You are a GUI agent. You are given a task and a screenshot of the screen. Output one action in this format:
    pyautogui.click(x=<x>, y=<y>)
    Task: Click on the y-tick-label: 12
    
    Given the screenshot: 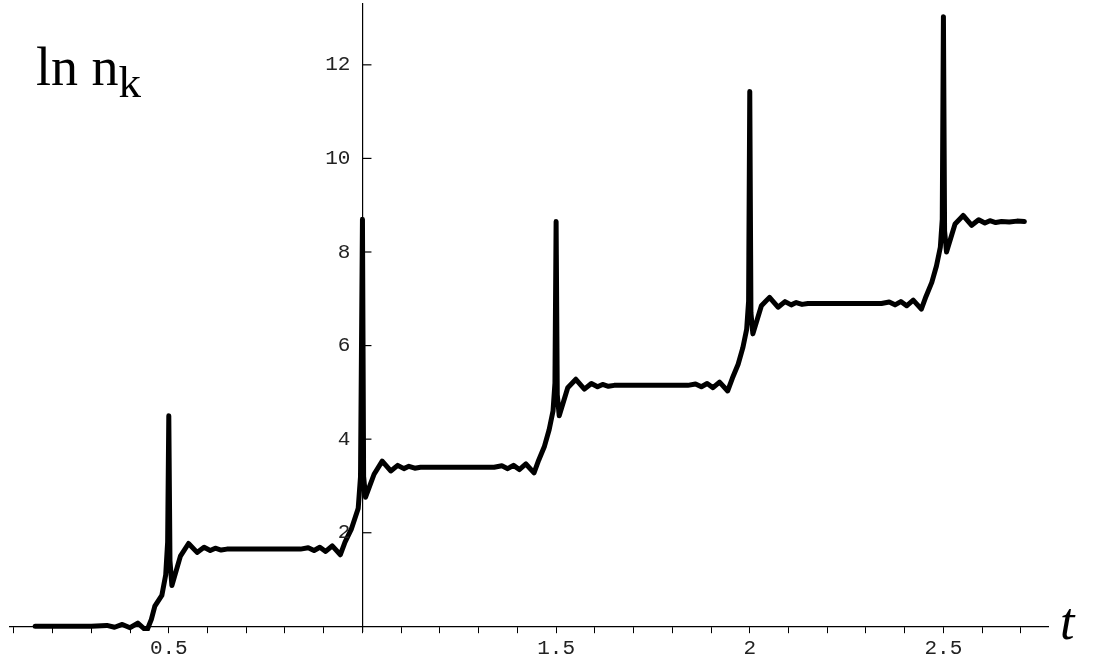 What is the action you would take?
    pyautogui.click(x=338, y=65)
    